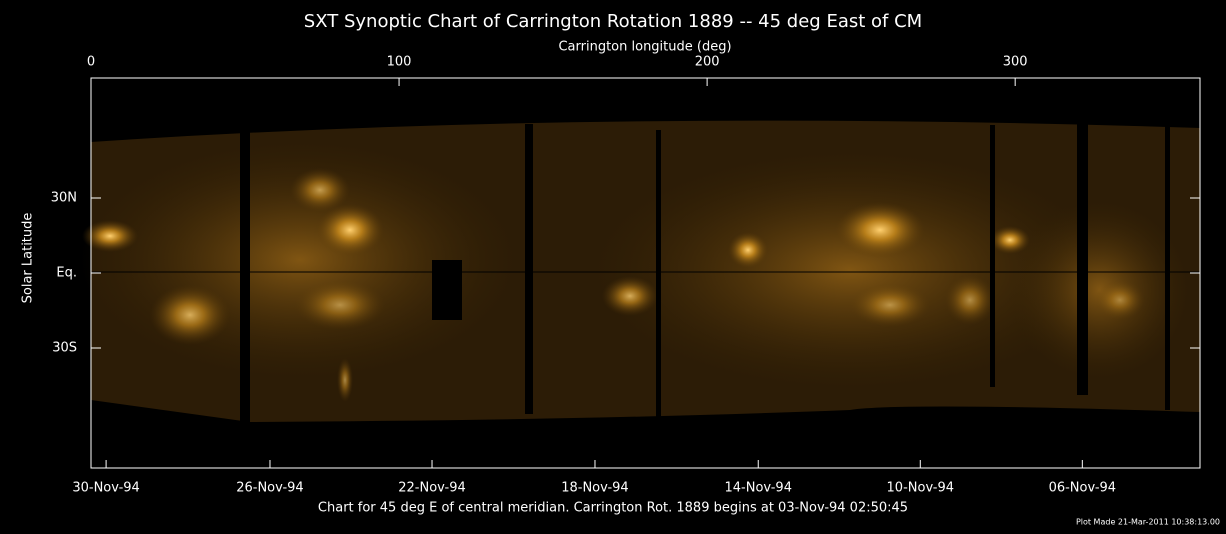 Image resolution: width=1226 pixels, height=534 pixels. Describe the element at coordinates (64, 198) in the screenshot. I see `y-tick-label: 30N` at that location.